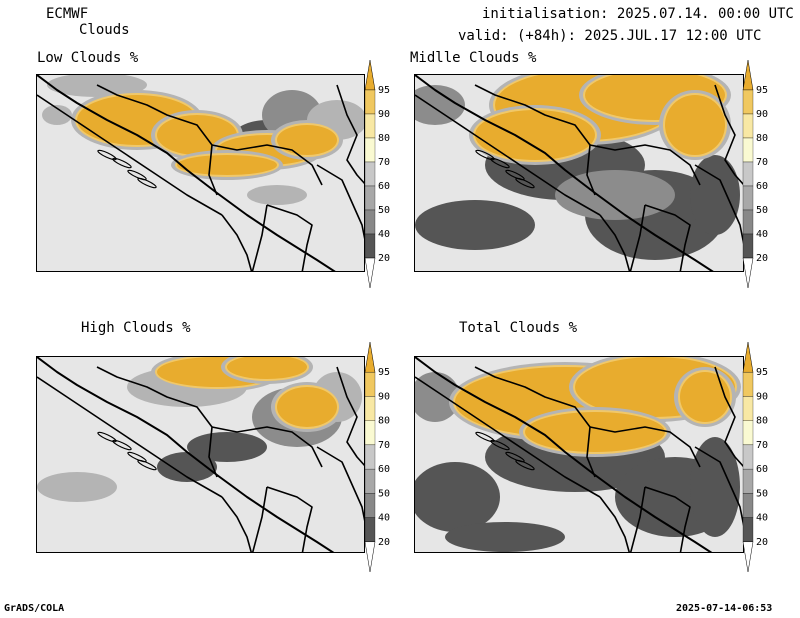  Describe the element at coordinates (762, 518) in the screenshot. I see `colorbar-label: 40` at that location.